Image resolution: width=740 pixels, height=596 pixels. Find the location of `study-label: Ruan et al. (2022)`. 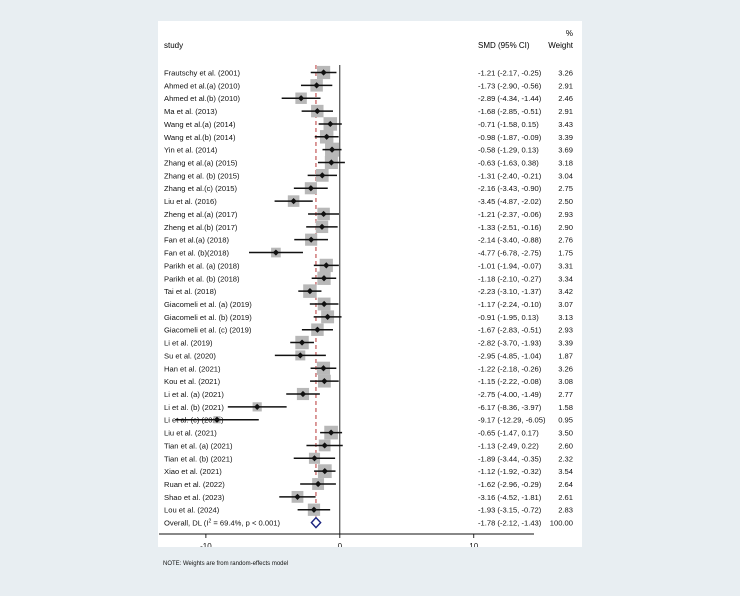

study-label: Ruan et al. (2022) is located at coordinates (194, 484).